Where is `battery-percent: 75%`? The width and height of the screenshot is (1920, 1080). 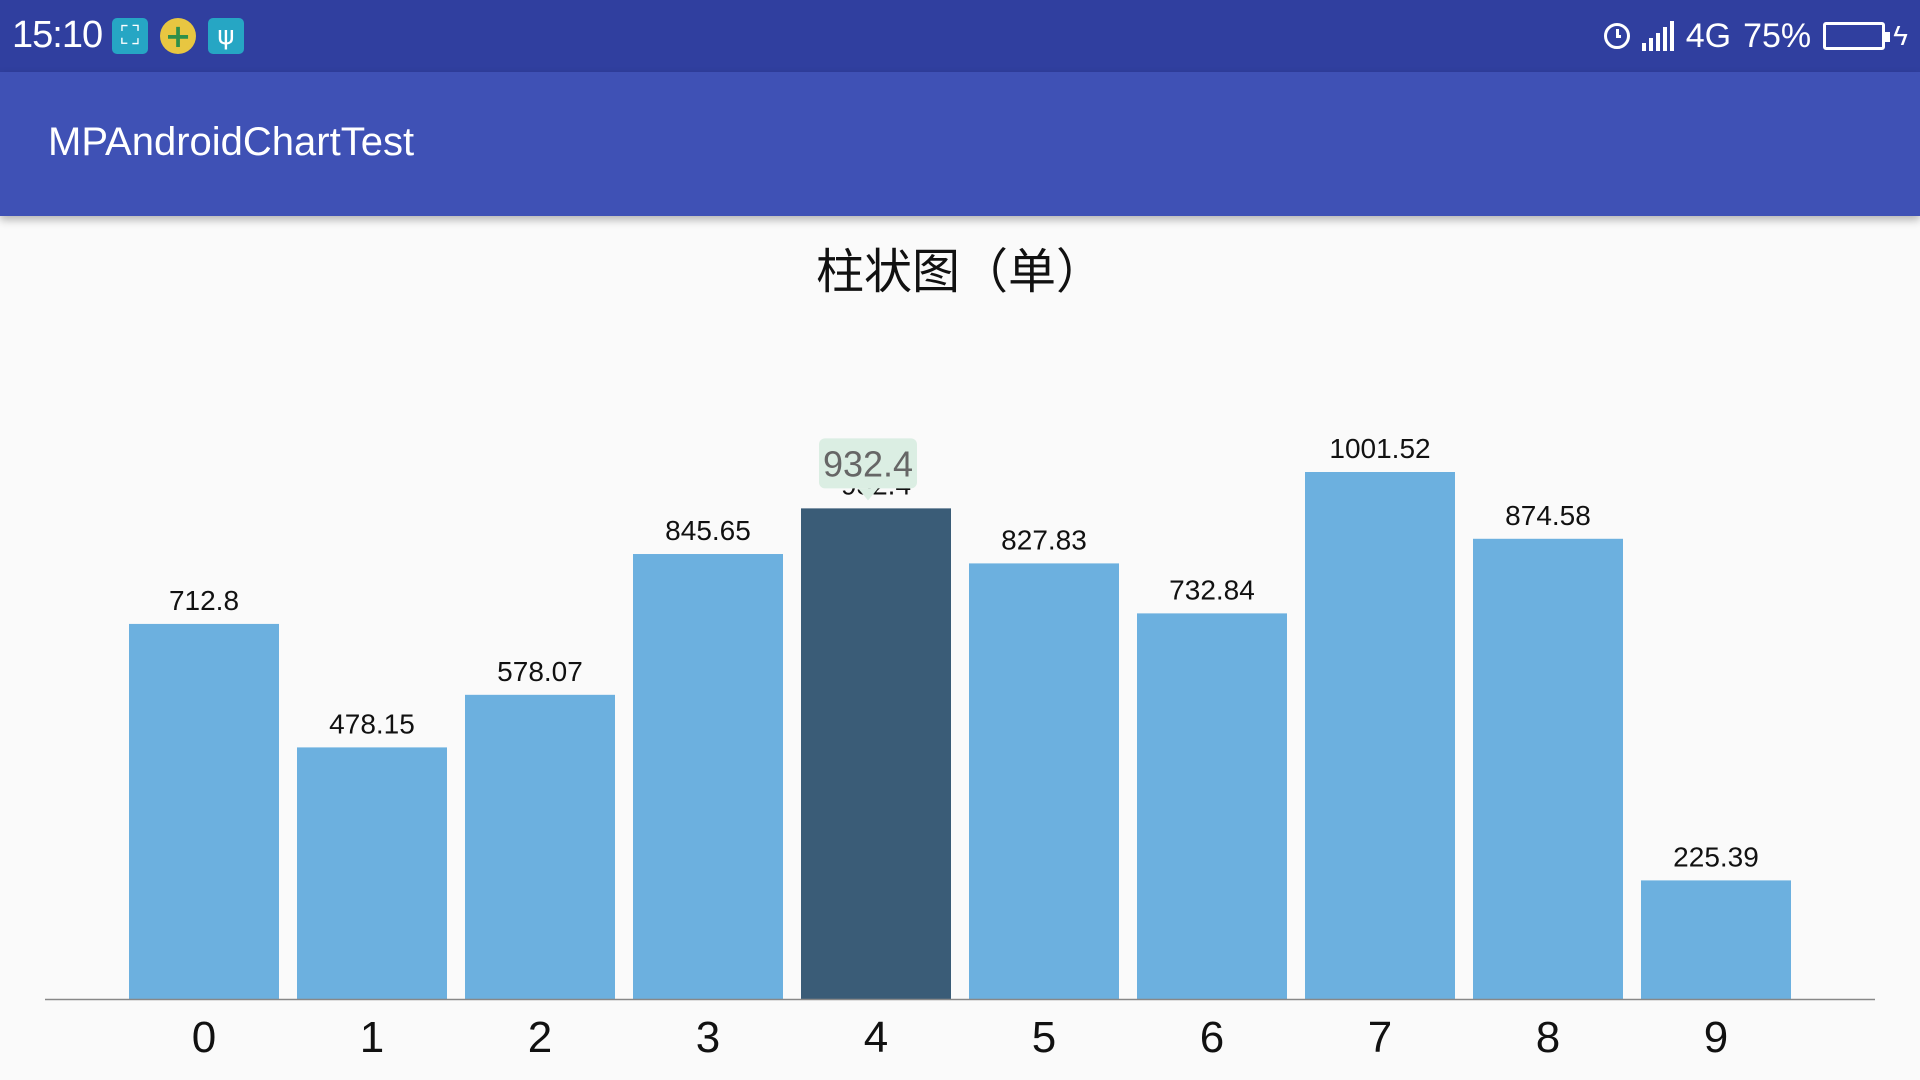
battery-percent: 75% is located at coordinates (1777, 35).